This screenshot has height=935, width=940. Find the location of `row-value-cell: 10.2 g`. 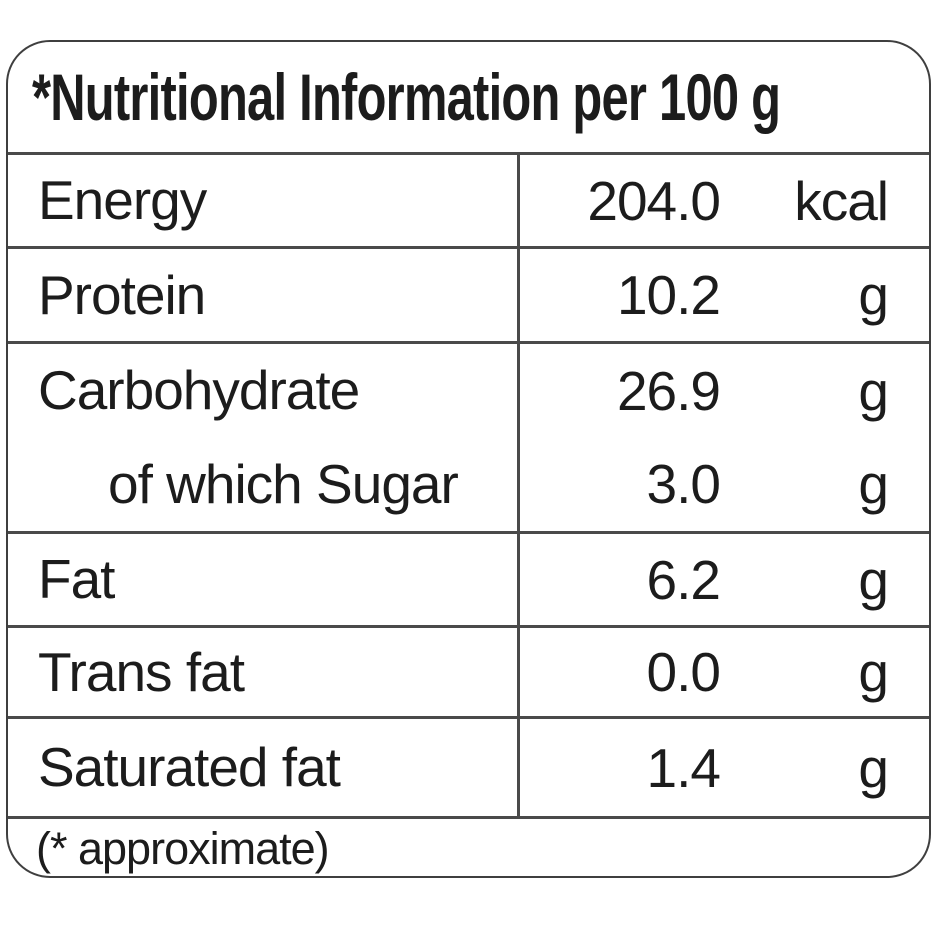

row-value-cell: 10.2 g is located at coordinates (723, 295).